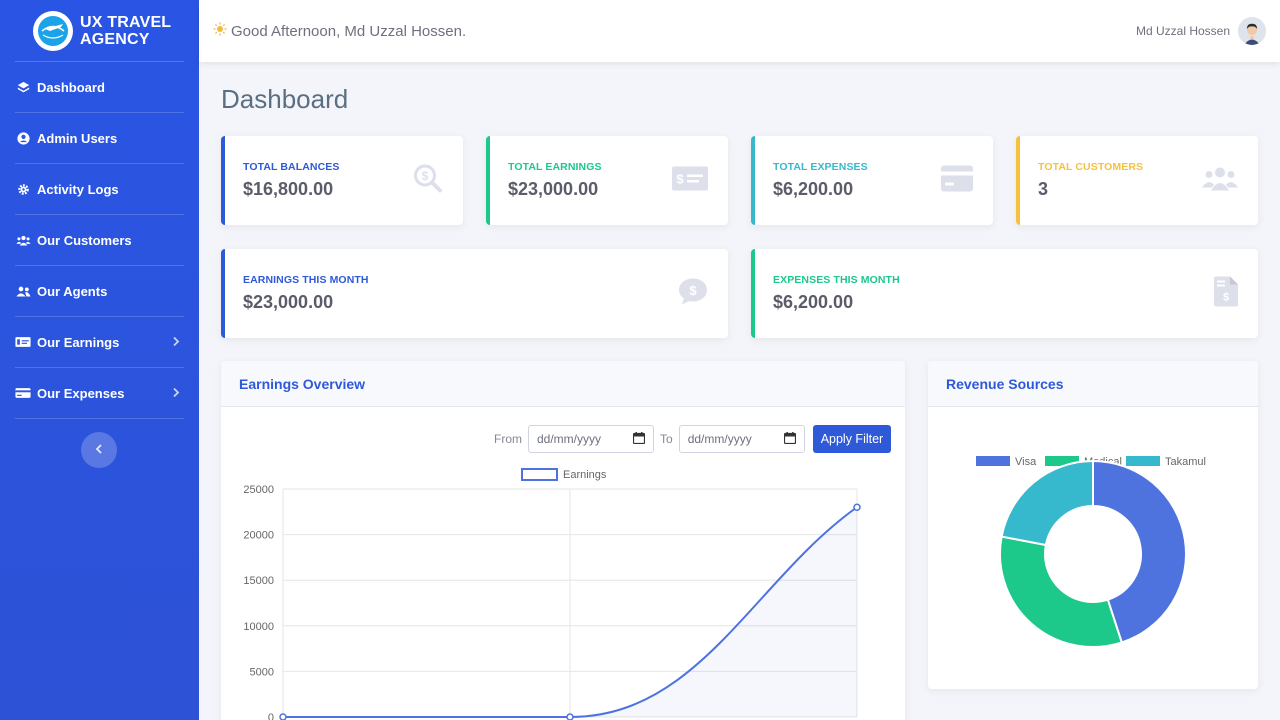 The width and height of the screenshot is (1280, 720). What do you see at coordinates (306, 280) in the screenshot?
I see `stat-label: Earnings This Month` at bounding box center [306, 280].